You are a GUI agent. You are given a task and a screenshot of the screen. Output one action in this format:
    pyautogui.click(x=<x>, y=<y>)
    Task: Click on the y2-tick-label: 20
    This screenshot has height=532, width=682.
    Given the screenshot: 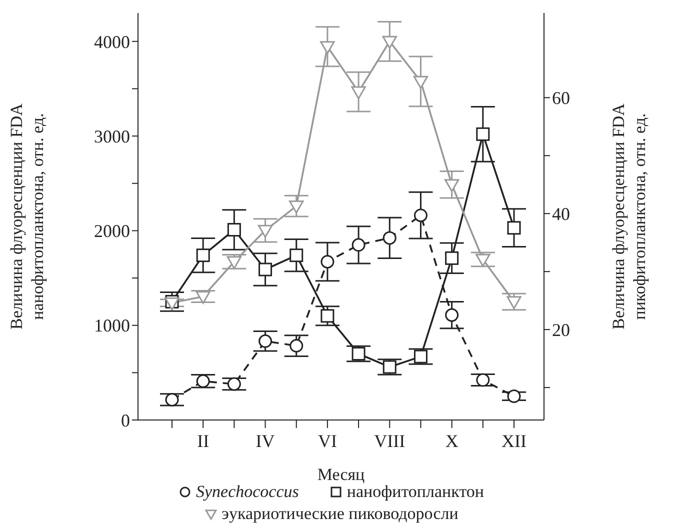 What is the action you would take?
    pyautogui.click(x=561, y=330)
    